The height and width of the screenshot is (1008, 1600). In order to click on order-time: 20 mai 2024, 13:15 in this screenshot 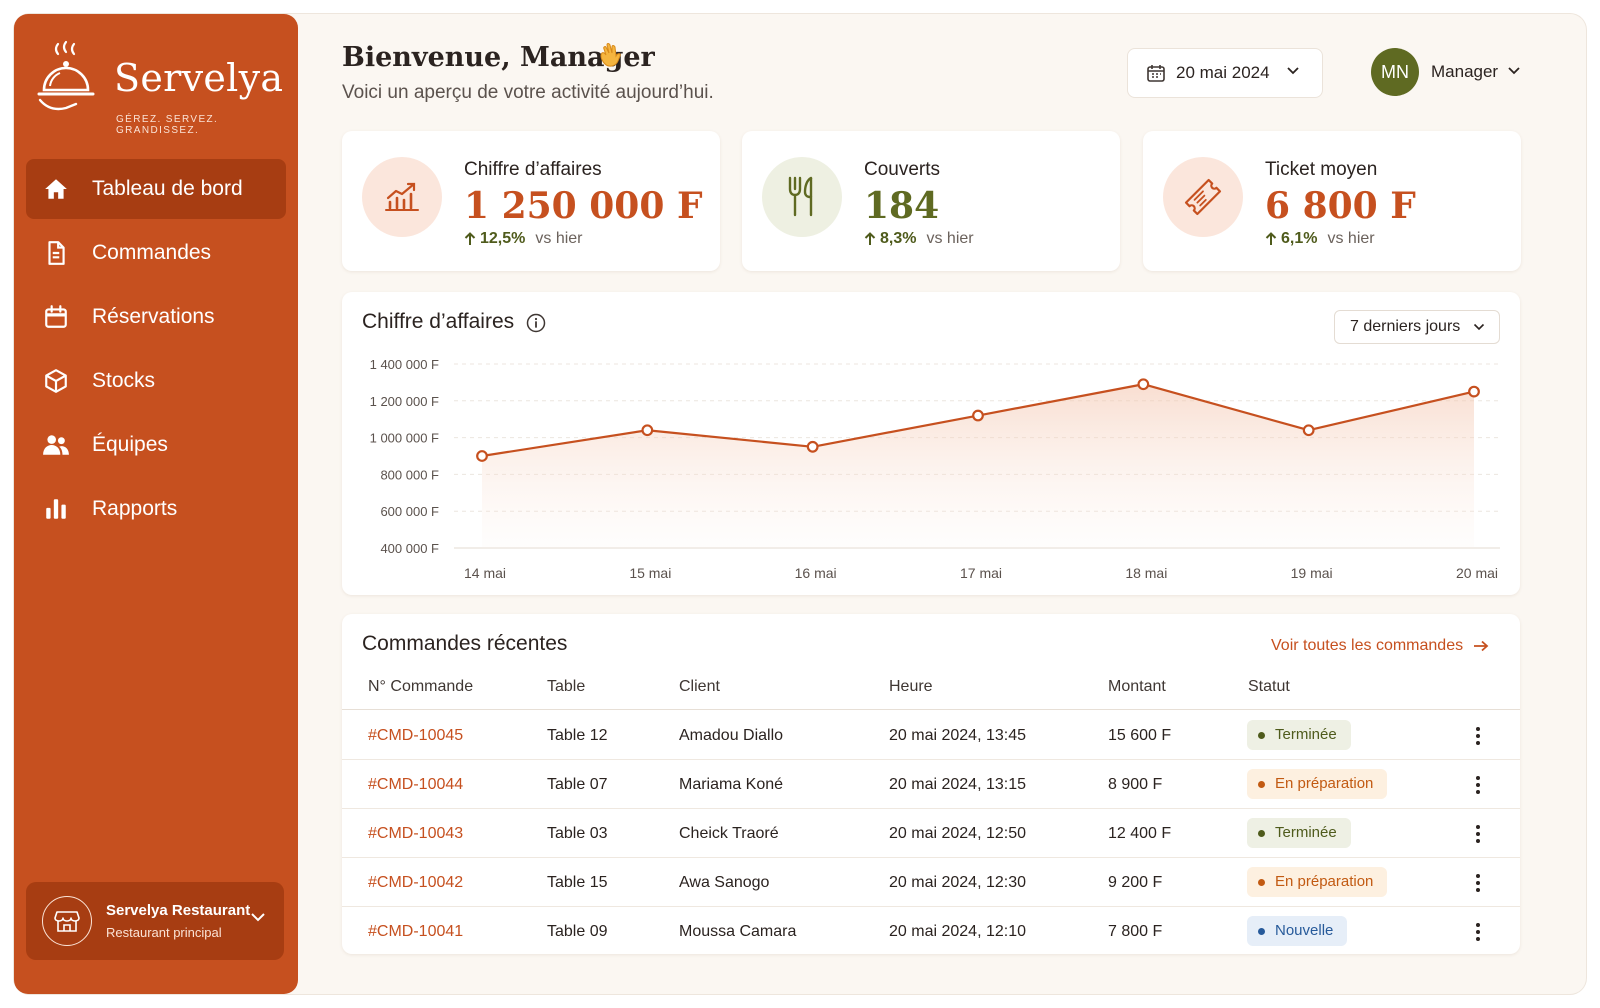, I will do `click(957, 784)`.